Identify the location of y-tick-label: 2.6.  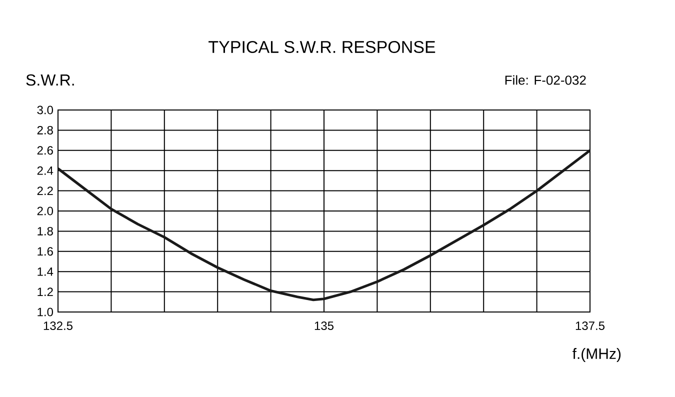
(45, 150).